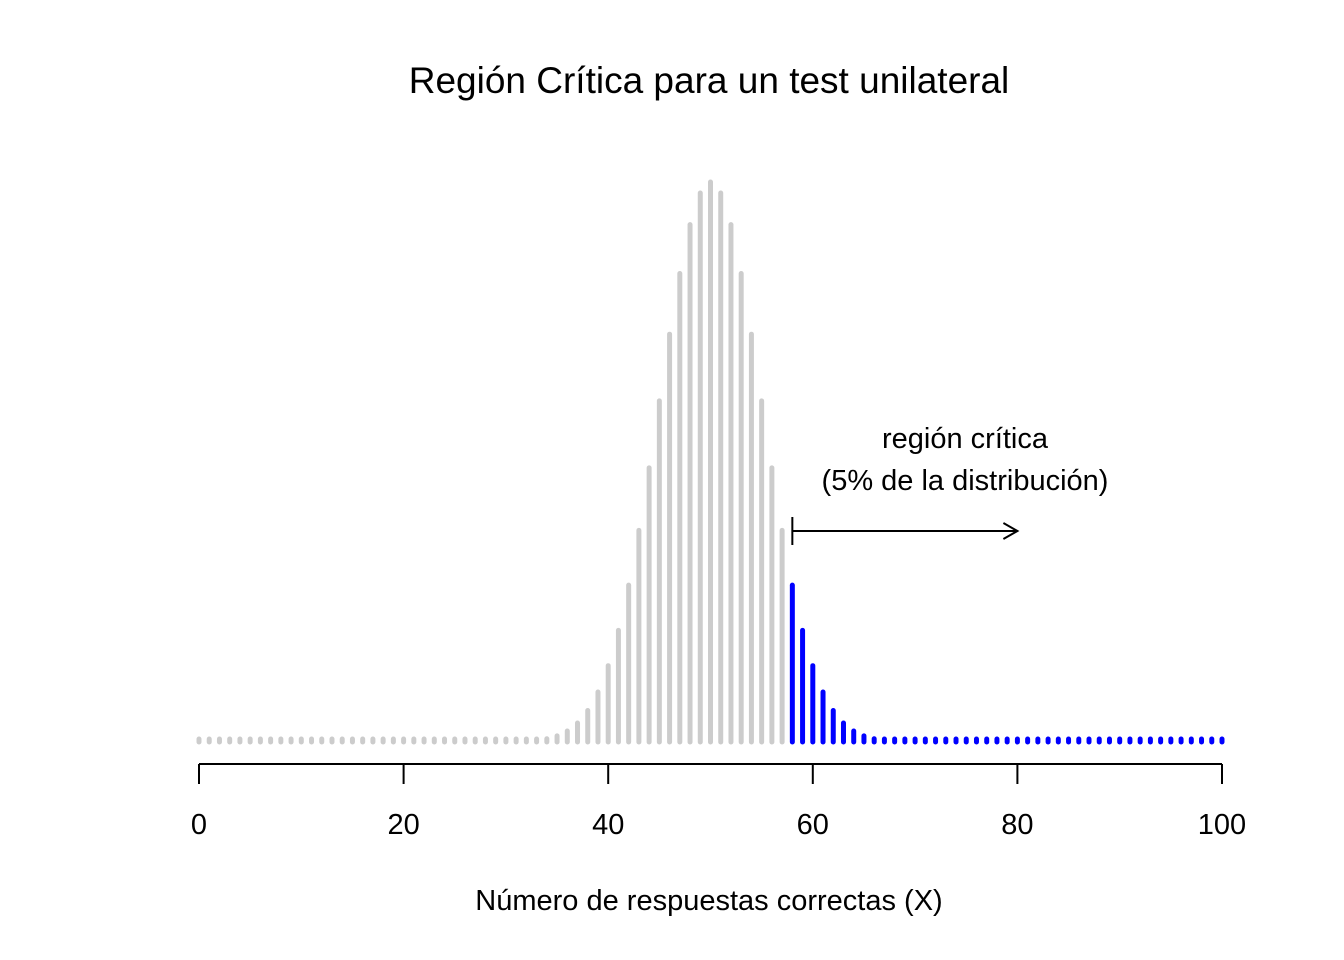 The image size is (1344, 960). Describe the element at coordinates (1222, 825) in the screenshot. I see `x-tick-label-100: 100` at that location.